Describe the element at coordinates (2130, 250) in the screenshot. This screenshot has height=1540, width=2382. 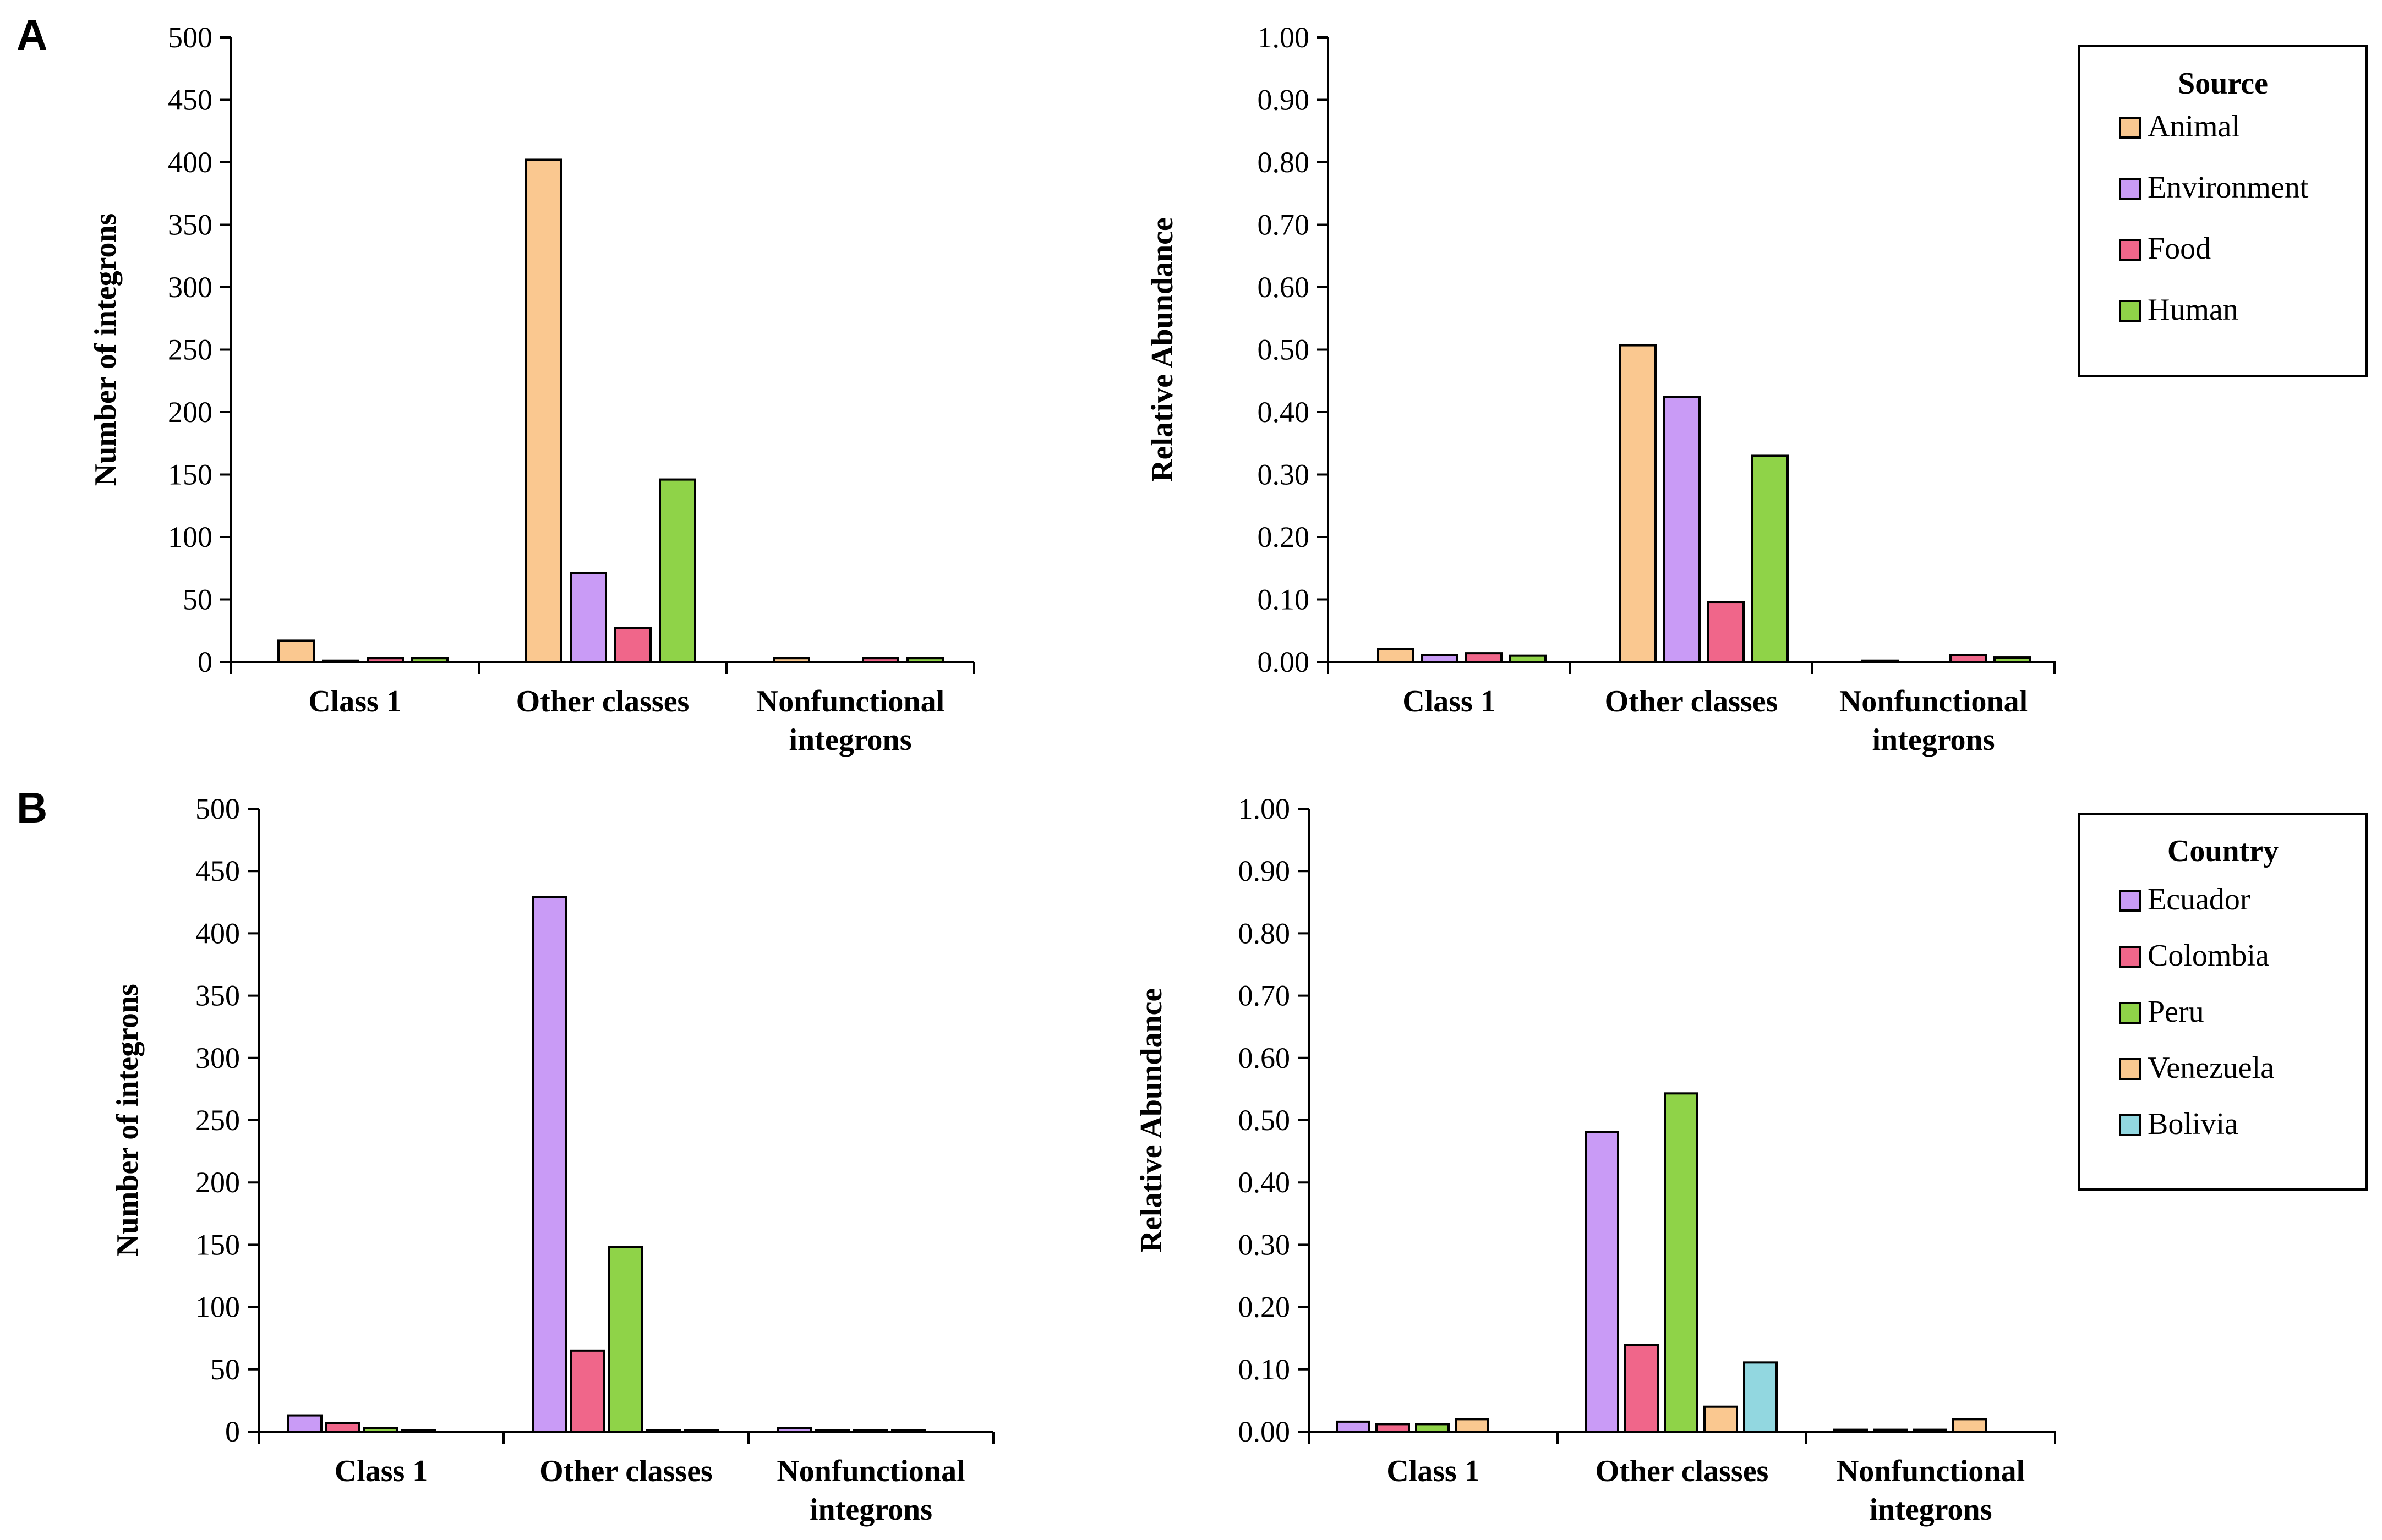
I see `legend-swatch-food` at that location.